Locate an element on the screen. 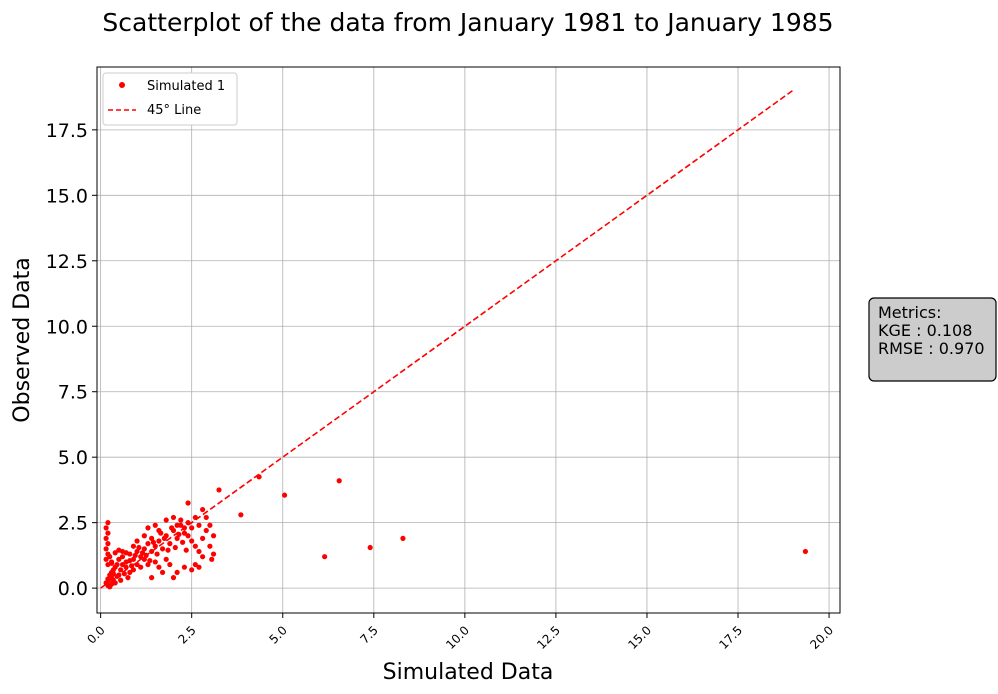  x-tick-label: 0.0 is located at coordinates (95, 634).